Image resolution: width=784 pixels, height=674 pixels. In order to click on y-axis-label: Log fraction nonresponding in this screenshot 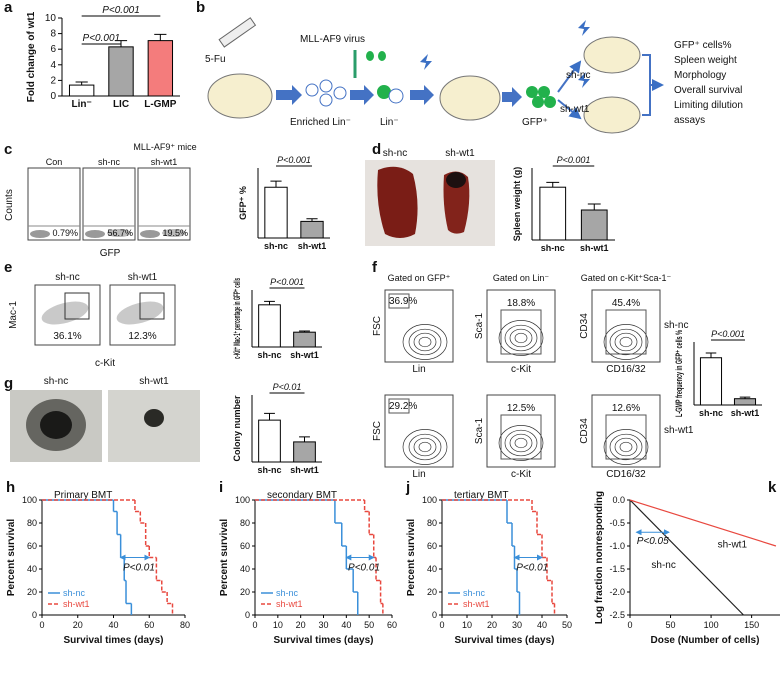, I will do `click(599, 557)`.